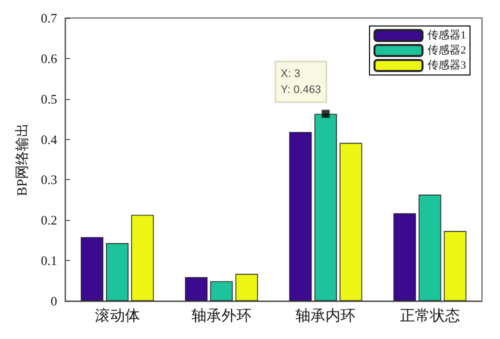  I want to click on x-tick-label: 轴承外环, so click(221, 316).